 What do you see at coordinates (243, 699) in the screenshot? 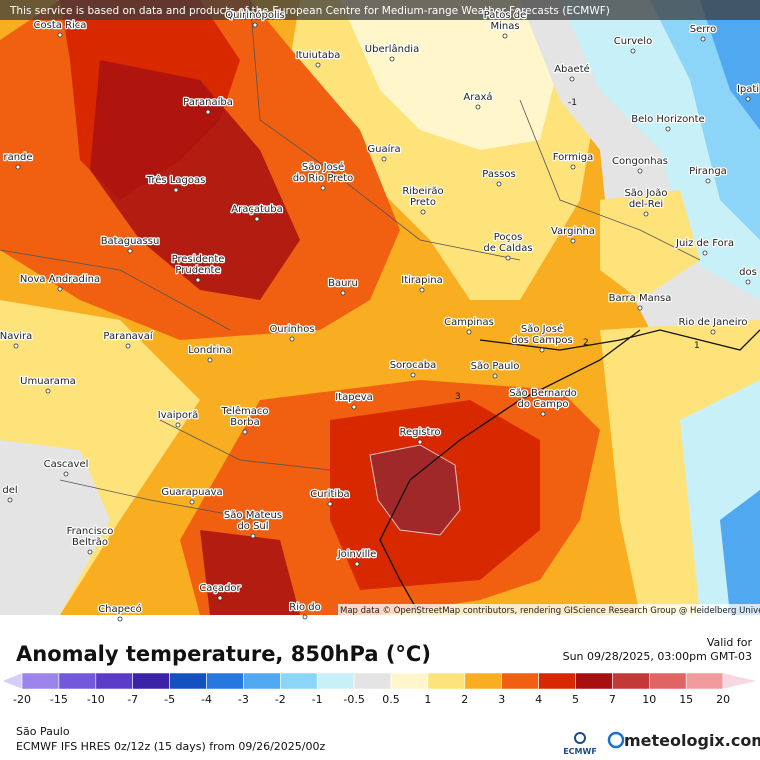
I see `legend-tick: -3` at bounding box center [243, 699].